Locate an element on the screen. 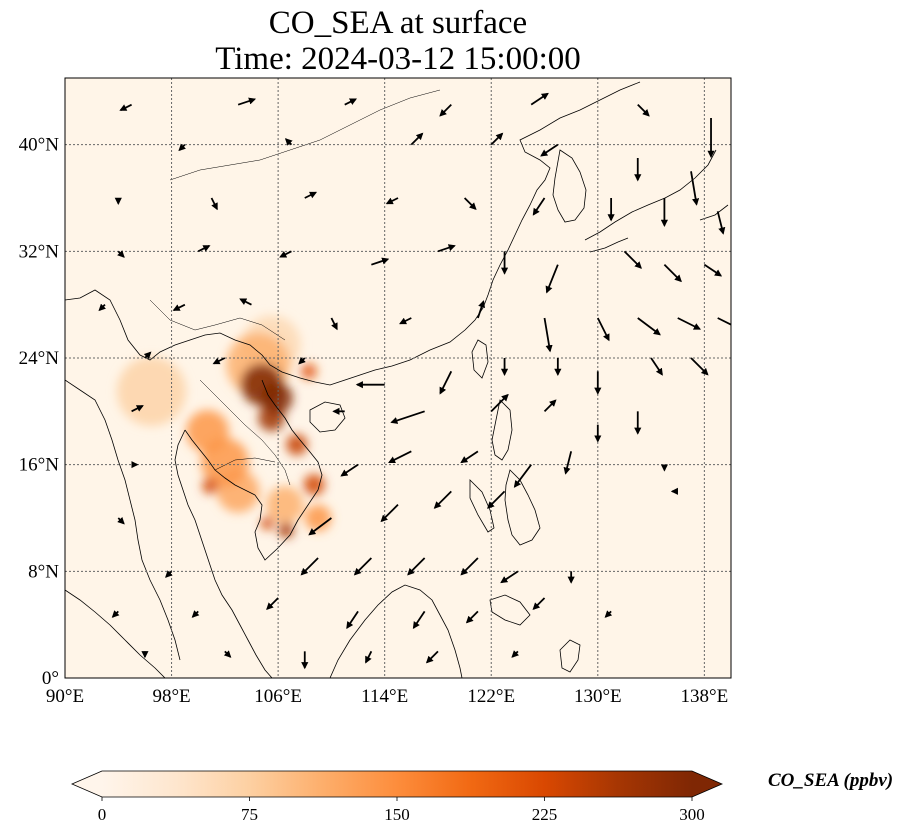  map-title: CO_SEA at surface is located at coordinates (398, 23).